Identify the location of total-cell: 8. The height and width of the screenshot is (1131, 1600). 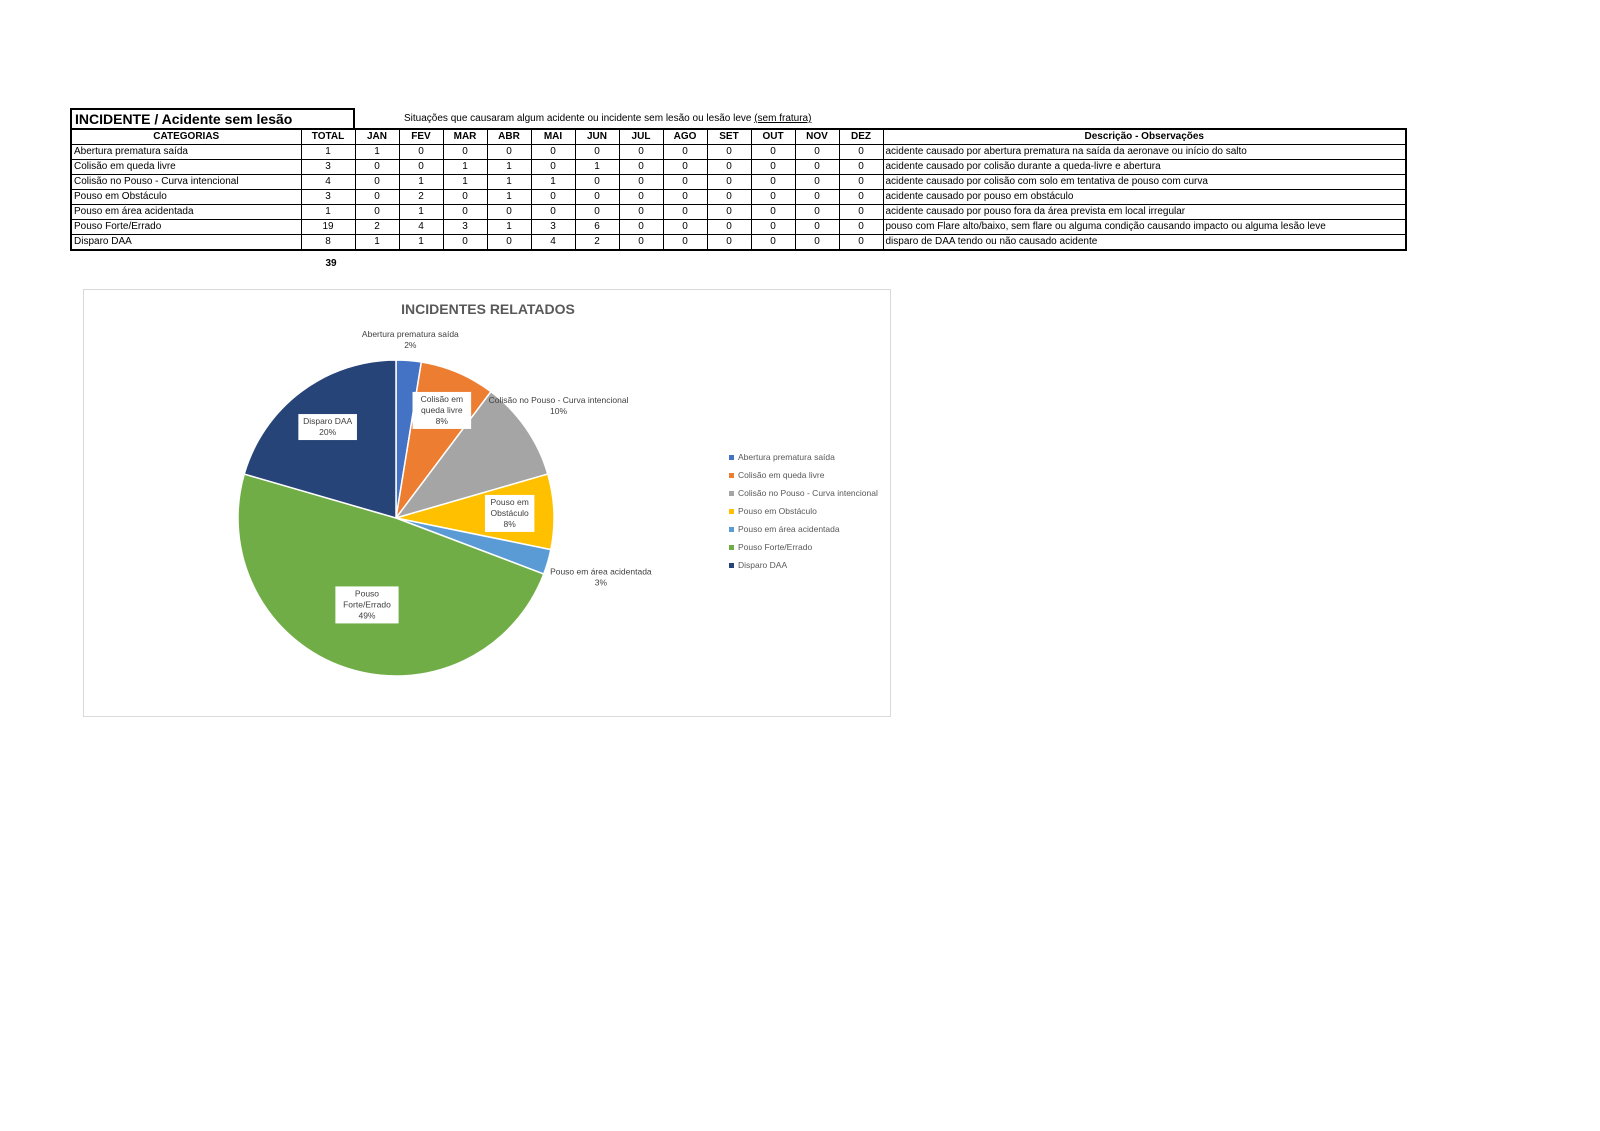
(328, 242).